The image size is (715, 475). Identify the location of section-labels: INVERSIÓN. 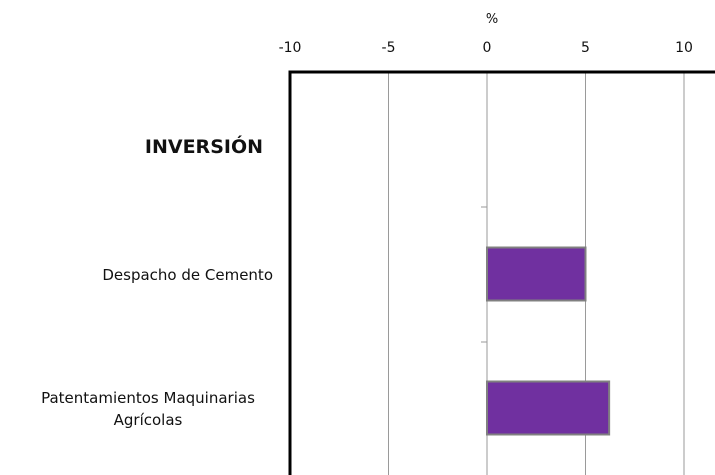
(204, 146).